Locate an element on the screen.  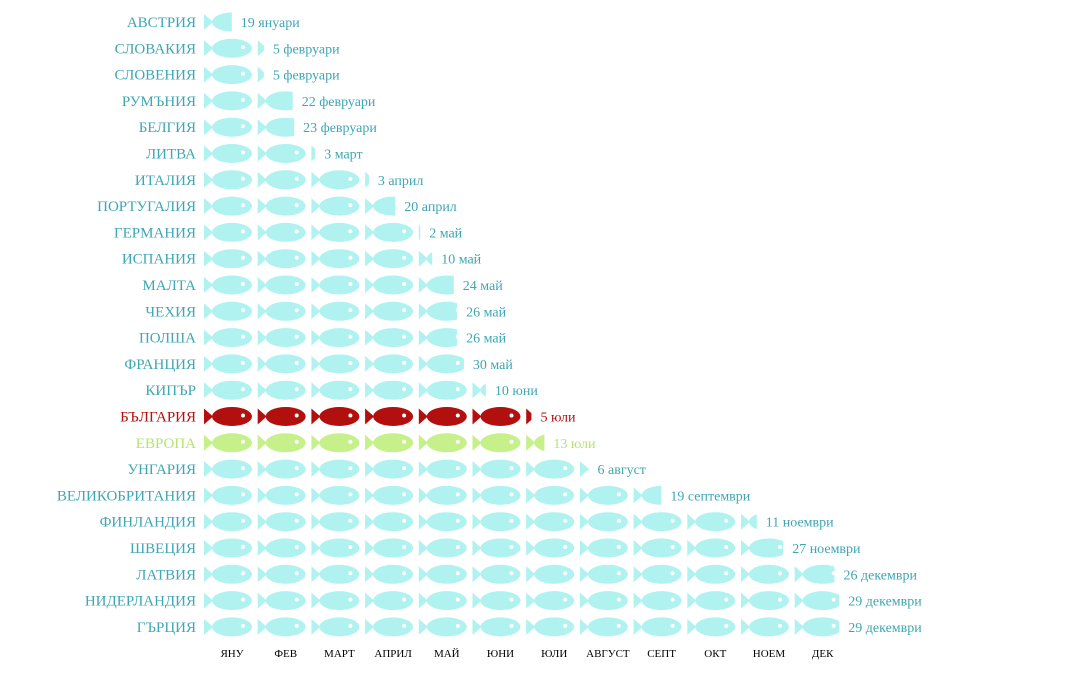
date-label: 30 май is located at coordinates (493, 365).